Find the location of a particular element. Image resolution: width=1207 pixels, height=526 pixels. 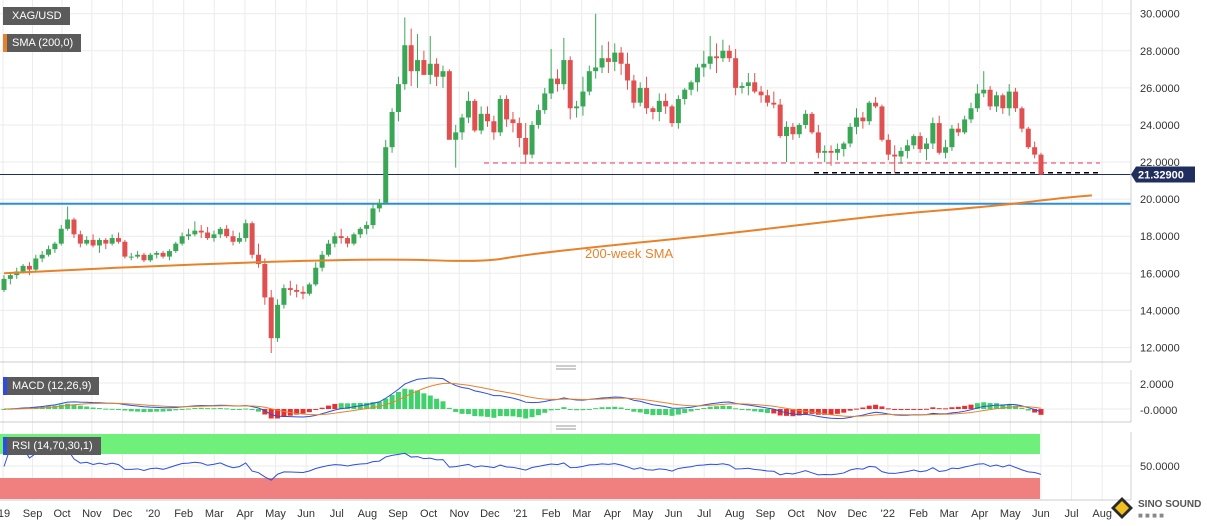

current-price-label: 21.32900 is located at coordinates (1161, 175).